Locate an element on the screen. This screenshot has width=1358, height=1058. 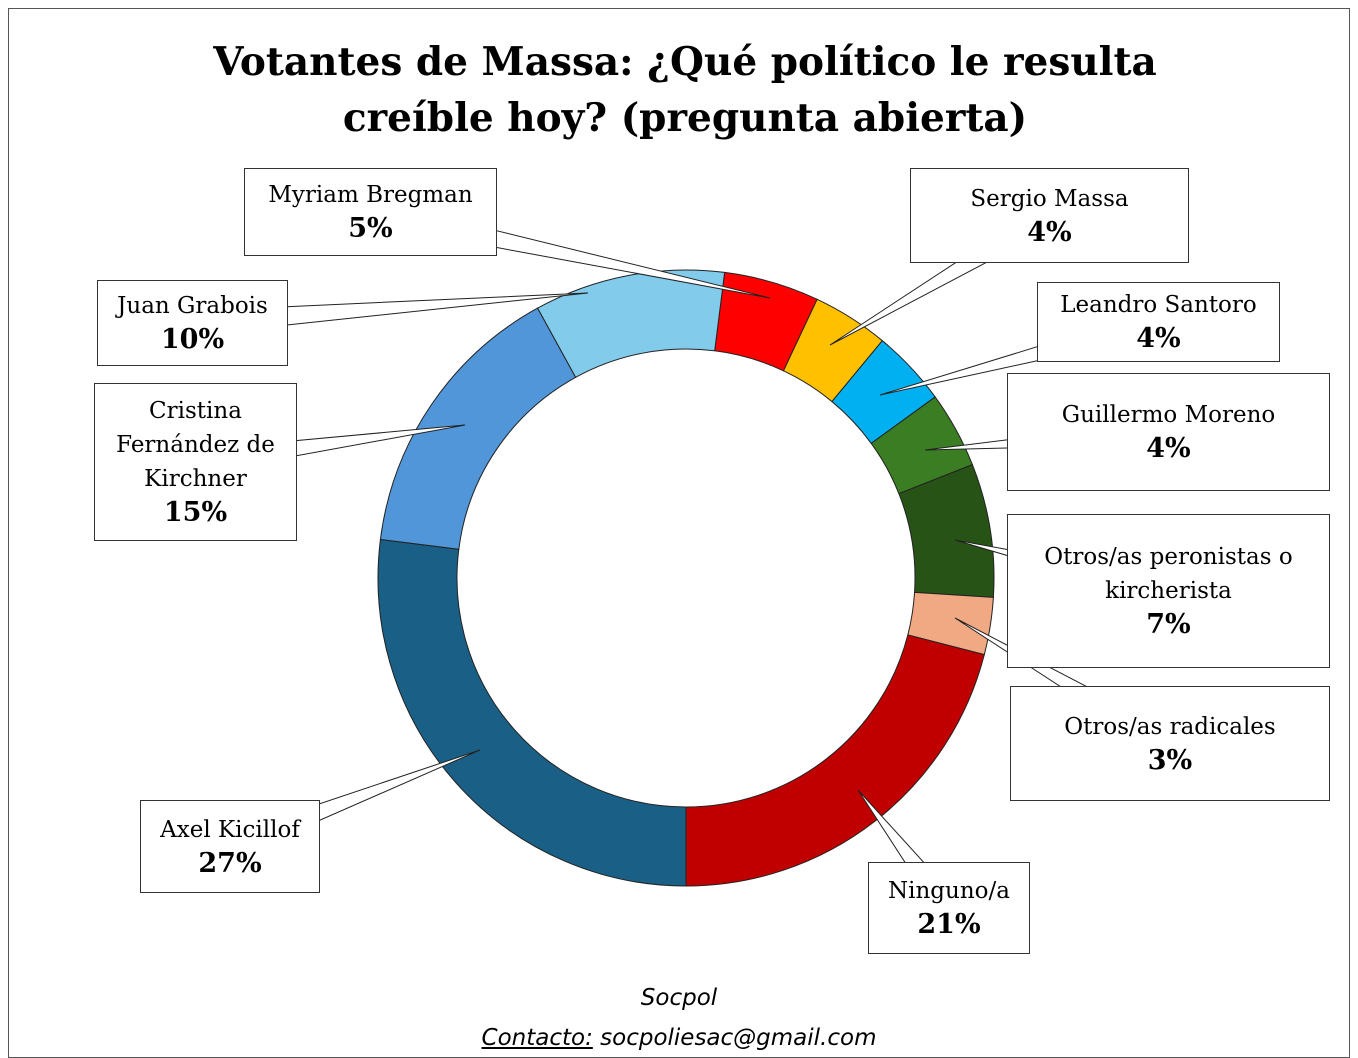
value-label: 7% is located at coordinates (1168, 624).